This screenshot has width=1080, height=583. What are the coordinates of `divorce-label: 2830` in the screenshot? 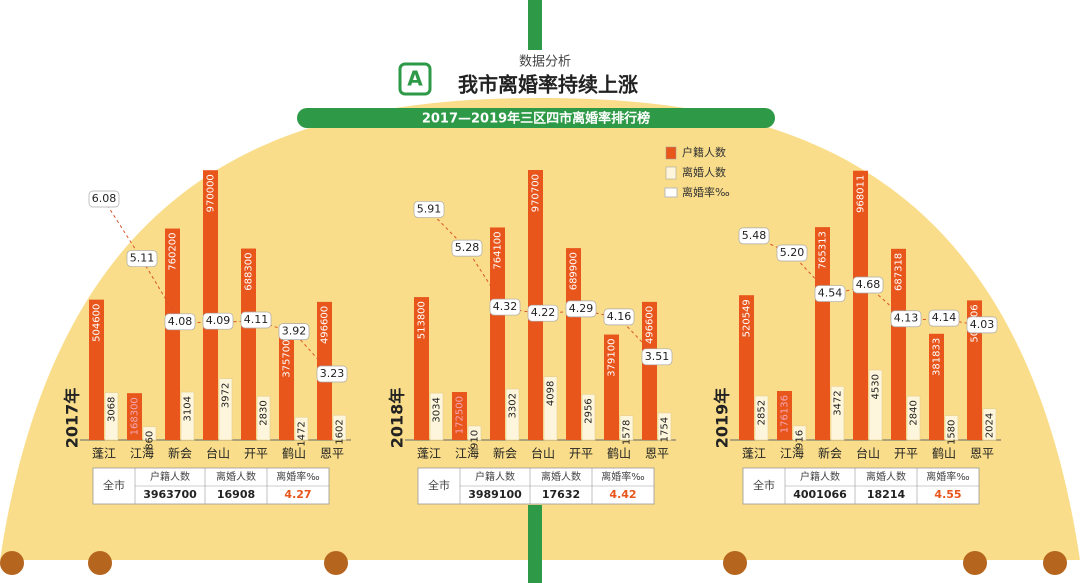 It's located at (264, 412).